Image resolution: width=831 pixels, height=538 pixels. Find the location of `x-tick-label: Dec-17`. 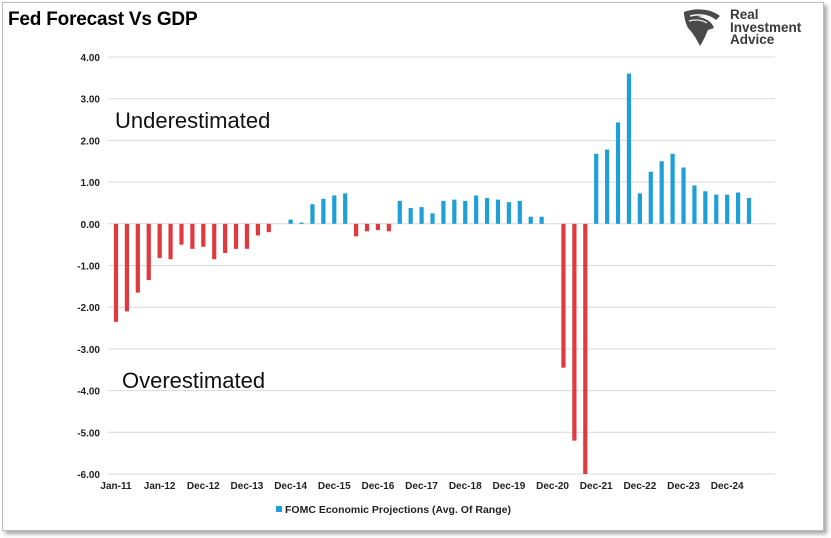

x-tick-label: Dec-17 is located at coordinates (421, 486).